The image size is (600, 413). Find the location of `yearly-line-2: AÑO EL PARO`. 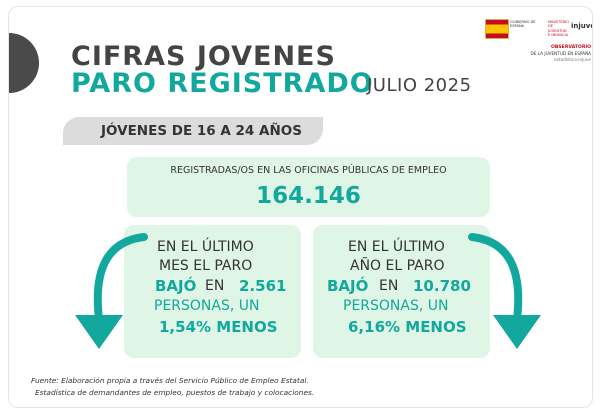

yearly-line-2: AÑO EL PARO is located at coordinates (397, 266).